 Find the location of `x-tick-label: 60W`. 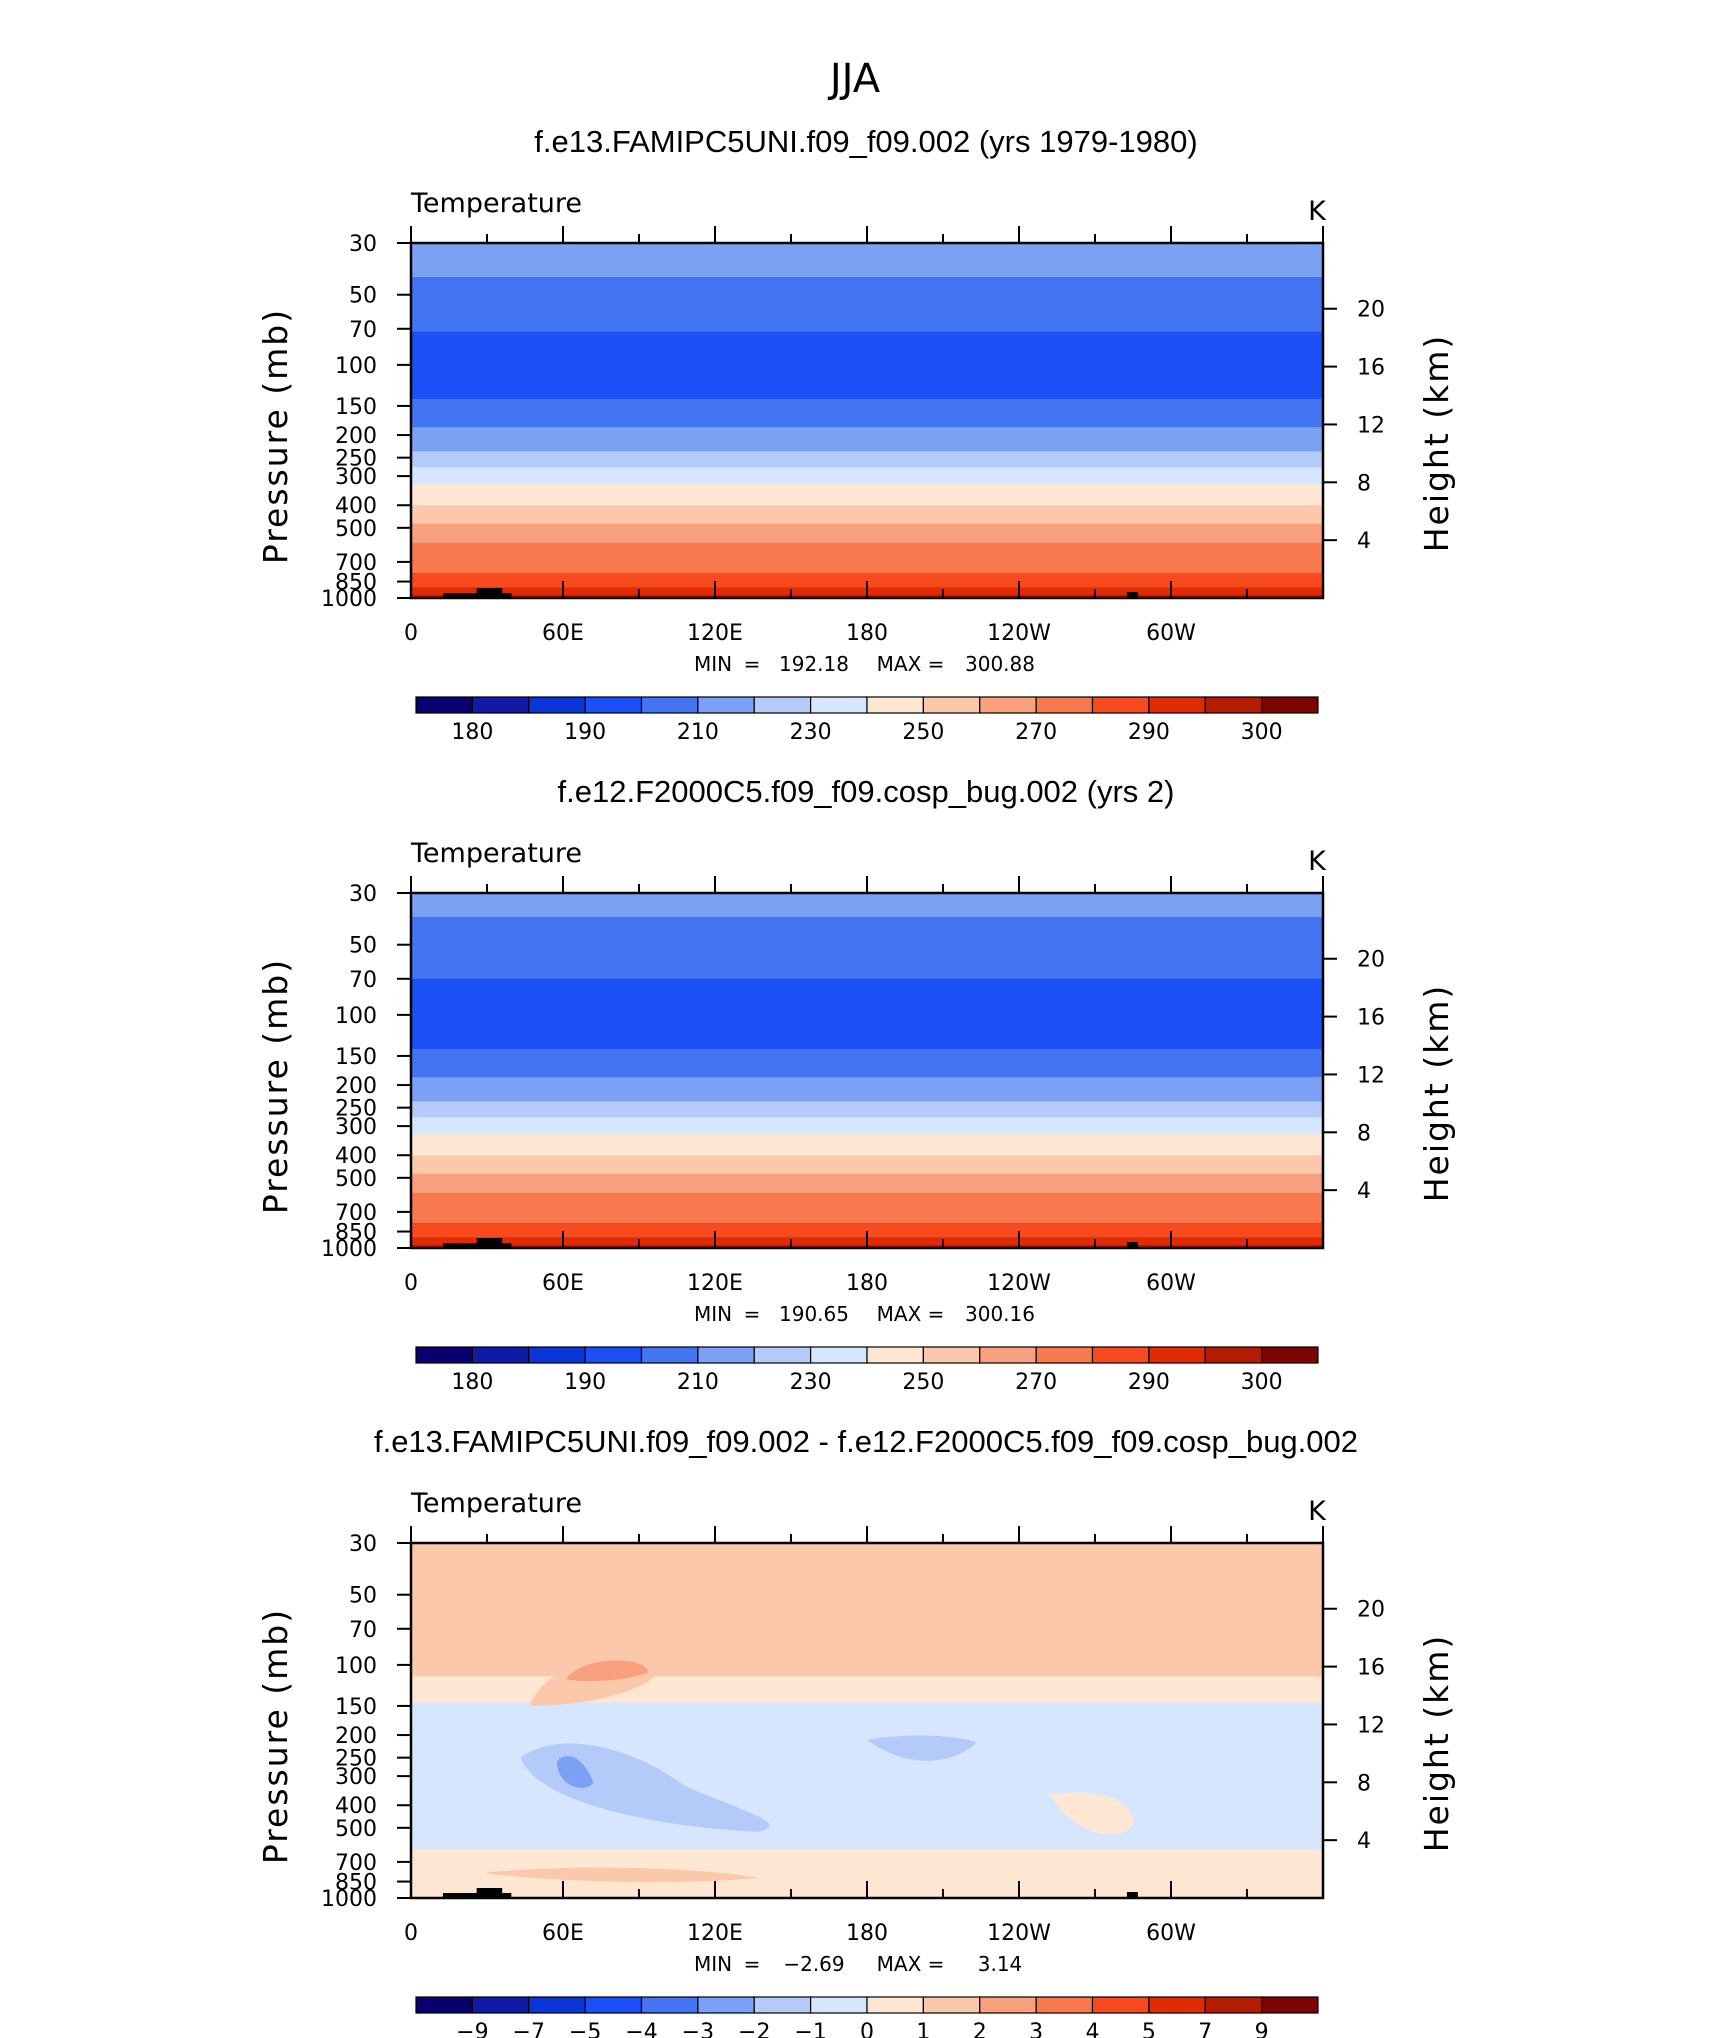

x-tick-label: 60W is located at coordinates (1171, 633).